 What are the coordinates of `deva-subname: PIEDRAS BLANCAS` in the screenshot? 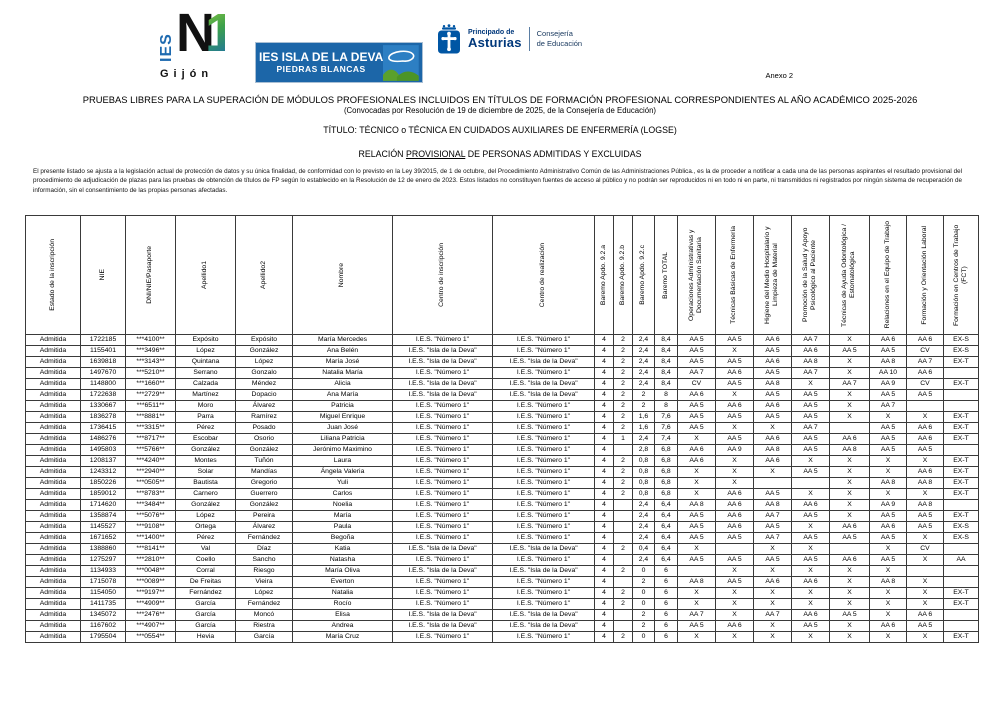 It's located at (321, 68).